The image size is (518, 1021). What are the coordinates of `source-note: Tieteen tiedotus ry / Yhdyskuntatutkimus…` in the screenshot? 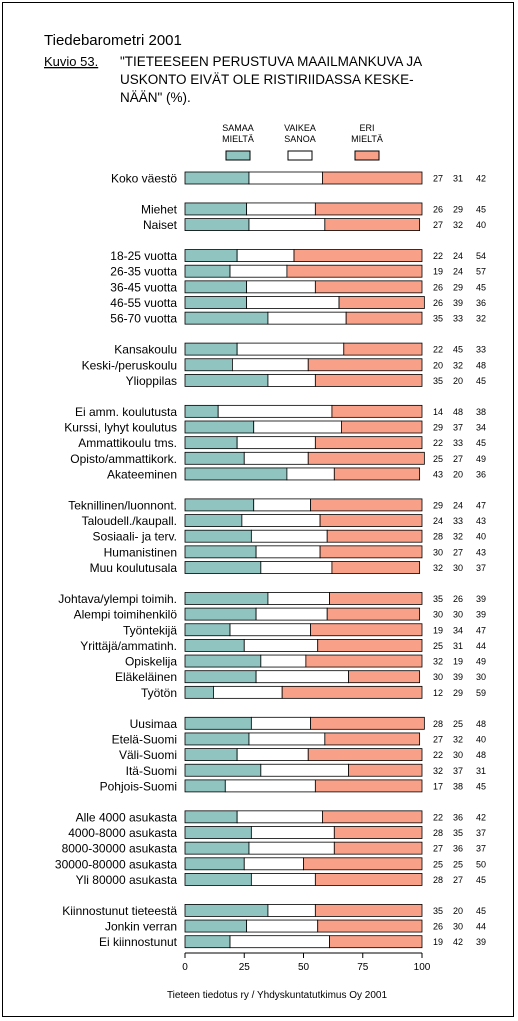 It's located at (277, 995).